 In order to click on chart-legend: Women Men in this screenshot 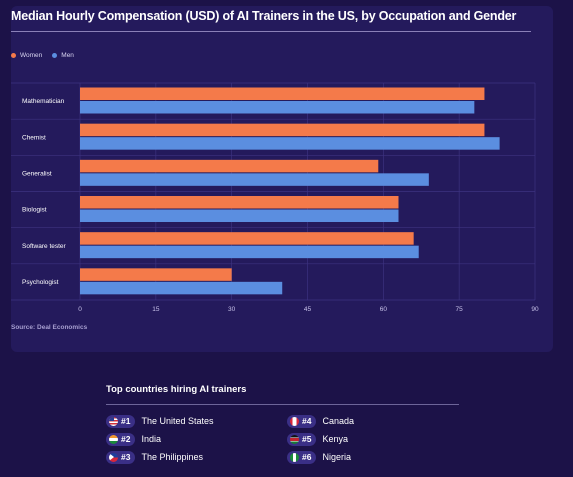, I will do `click(42, 55)`.